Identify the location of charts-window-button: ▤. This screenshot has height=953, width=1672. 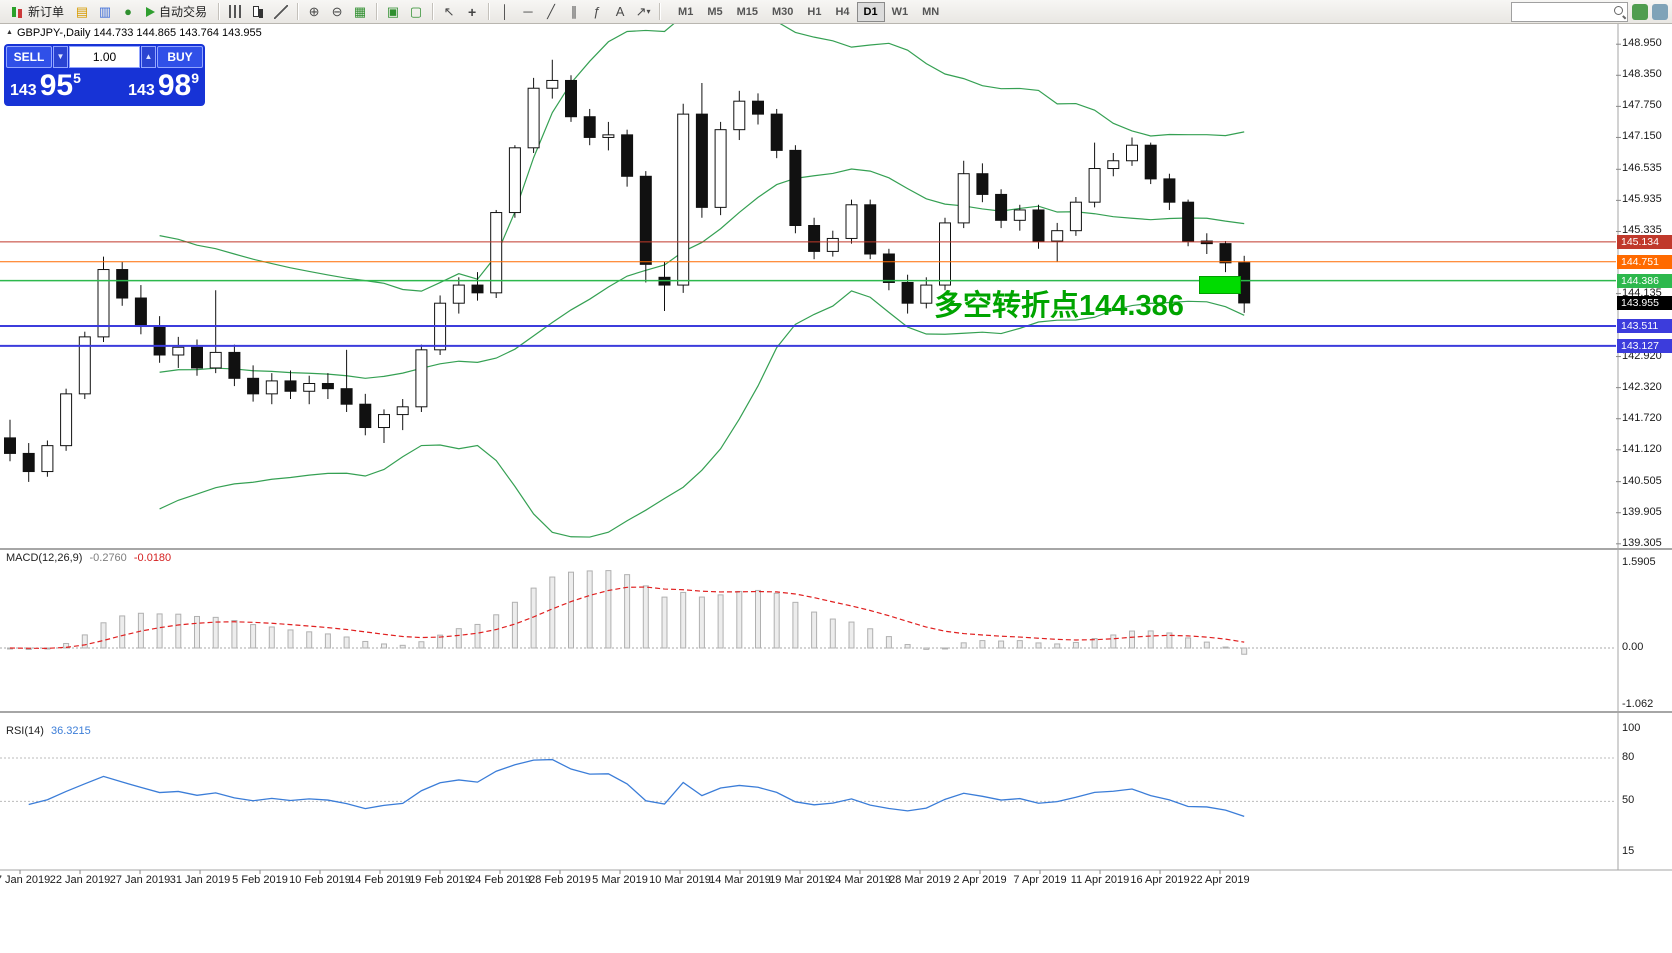
(82, 12).